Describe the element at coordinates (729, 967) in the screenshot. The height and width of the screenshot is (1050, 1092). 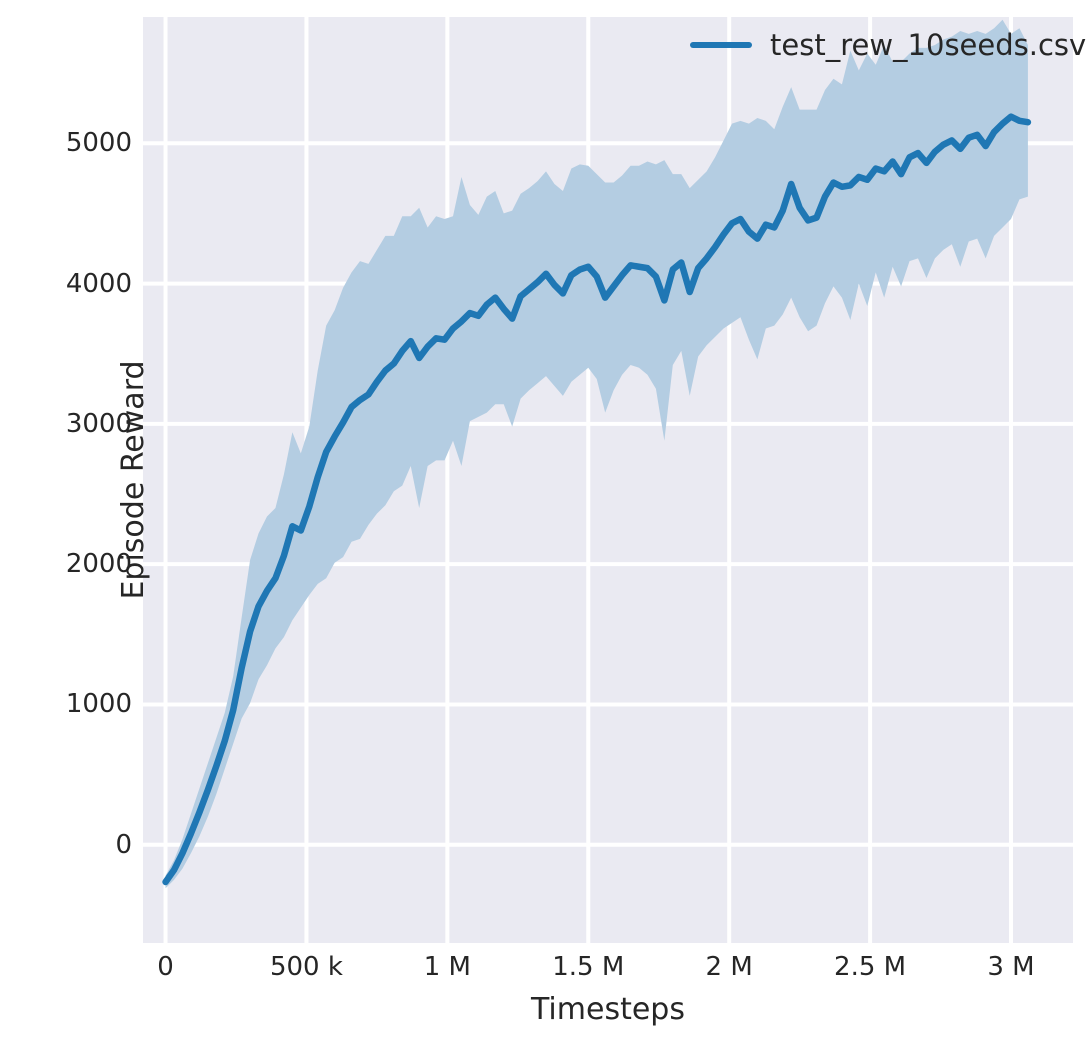
I see `x-tick-label-4: 2 M` at that location.